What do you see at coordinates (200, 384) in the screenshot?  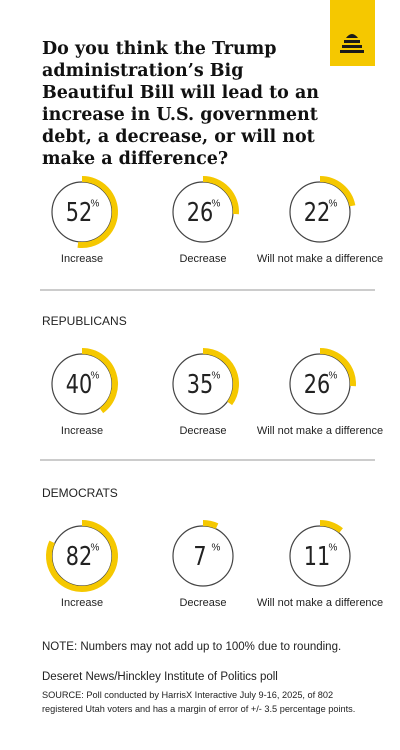 I see `value-label: 35` at bounding box center [200, 384].